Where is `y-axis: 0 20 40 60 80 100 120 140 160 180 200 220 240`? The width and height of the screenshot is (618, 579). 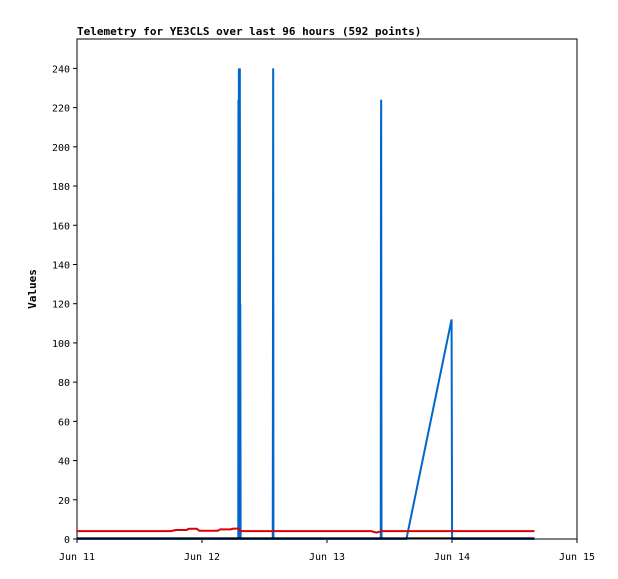 y-axis: 0 20 40 60 80 100 120 140 160 180 200 220 240 is located at coordinates (64, 305).